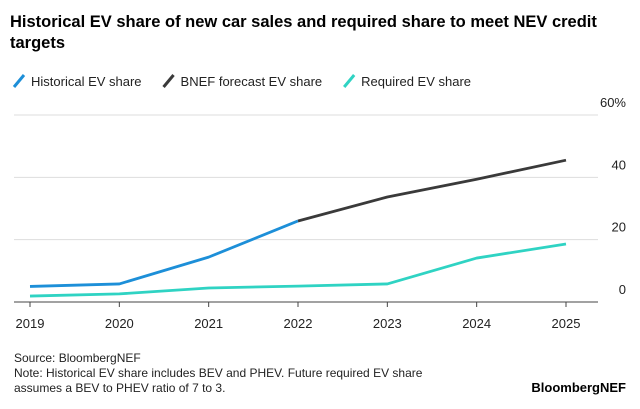 The height and width of the screenshot is (409, 640). What do you see at coordinates (387, 323) in the screenshot?
I see `x-tick-label: 2023` at bounding box center [387, 323].